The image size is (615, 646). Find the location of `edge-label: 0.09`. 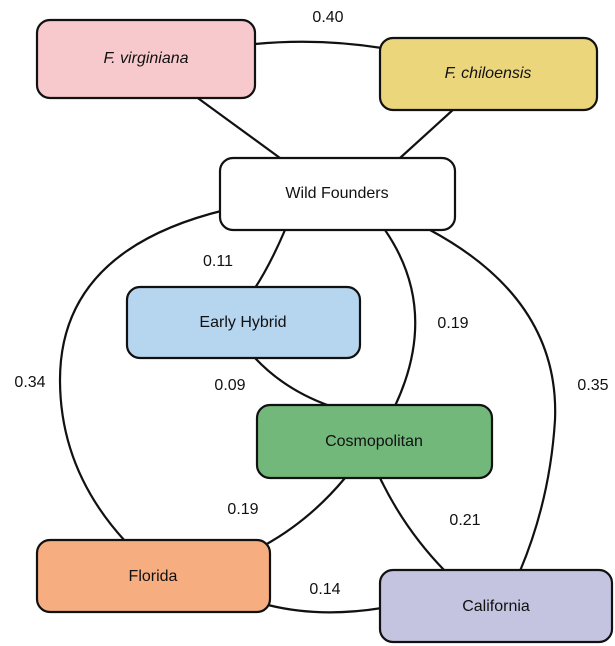

edge-label: 0.09 is located at coordinates (229, 385).